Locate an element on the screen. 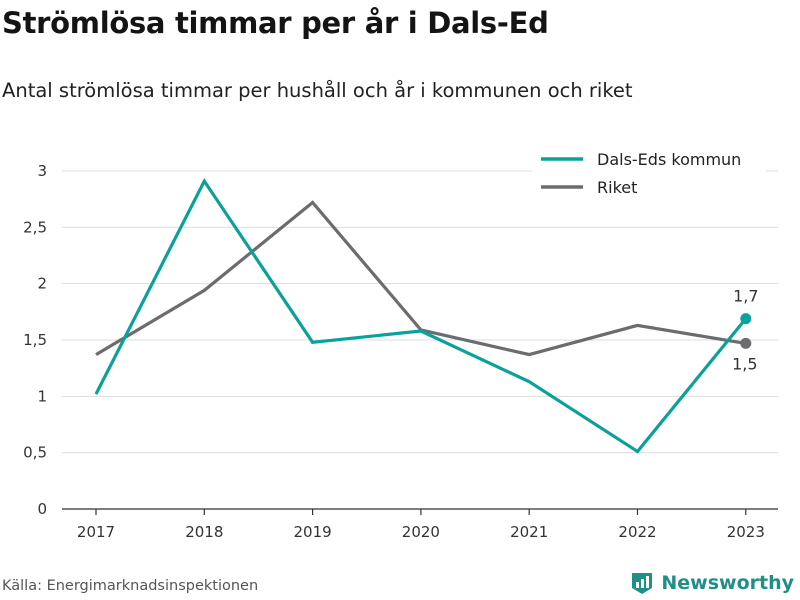 This screenshot has width=800, height=600. brand-name: Newsworthy is located at coordinates (727, 583).